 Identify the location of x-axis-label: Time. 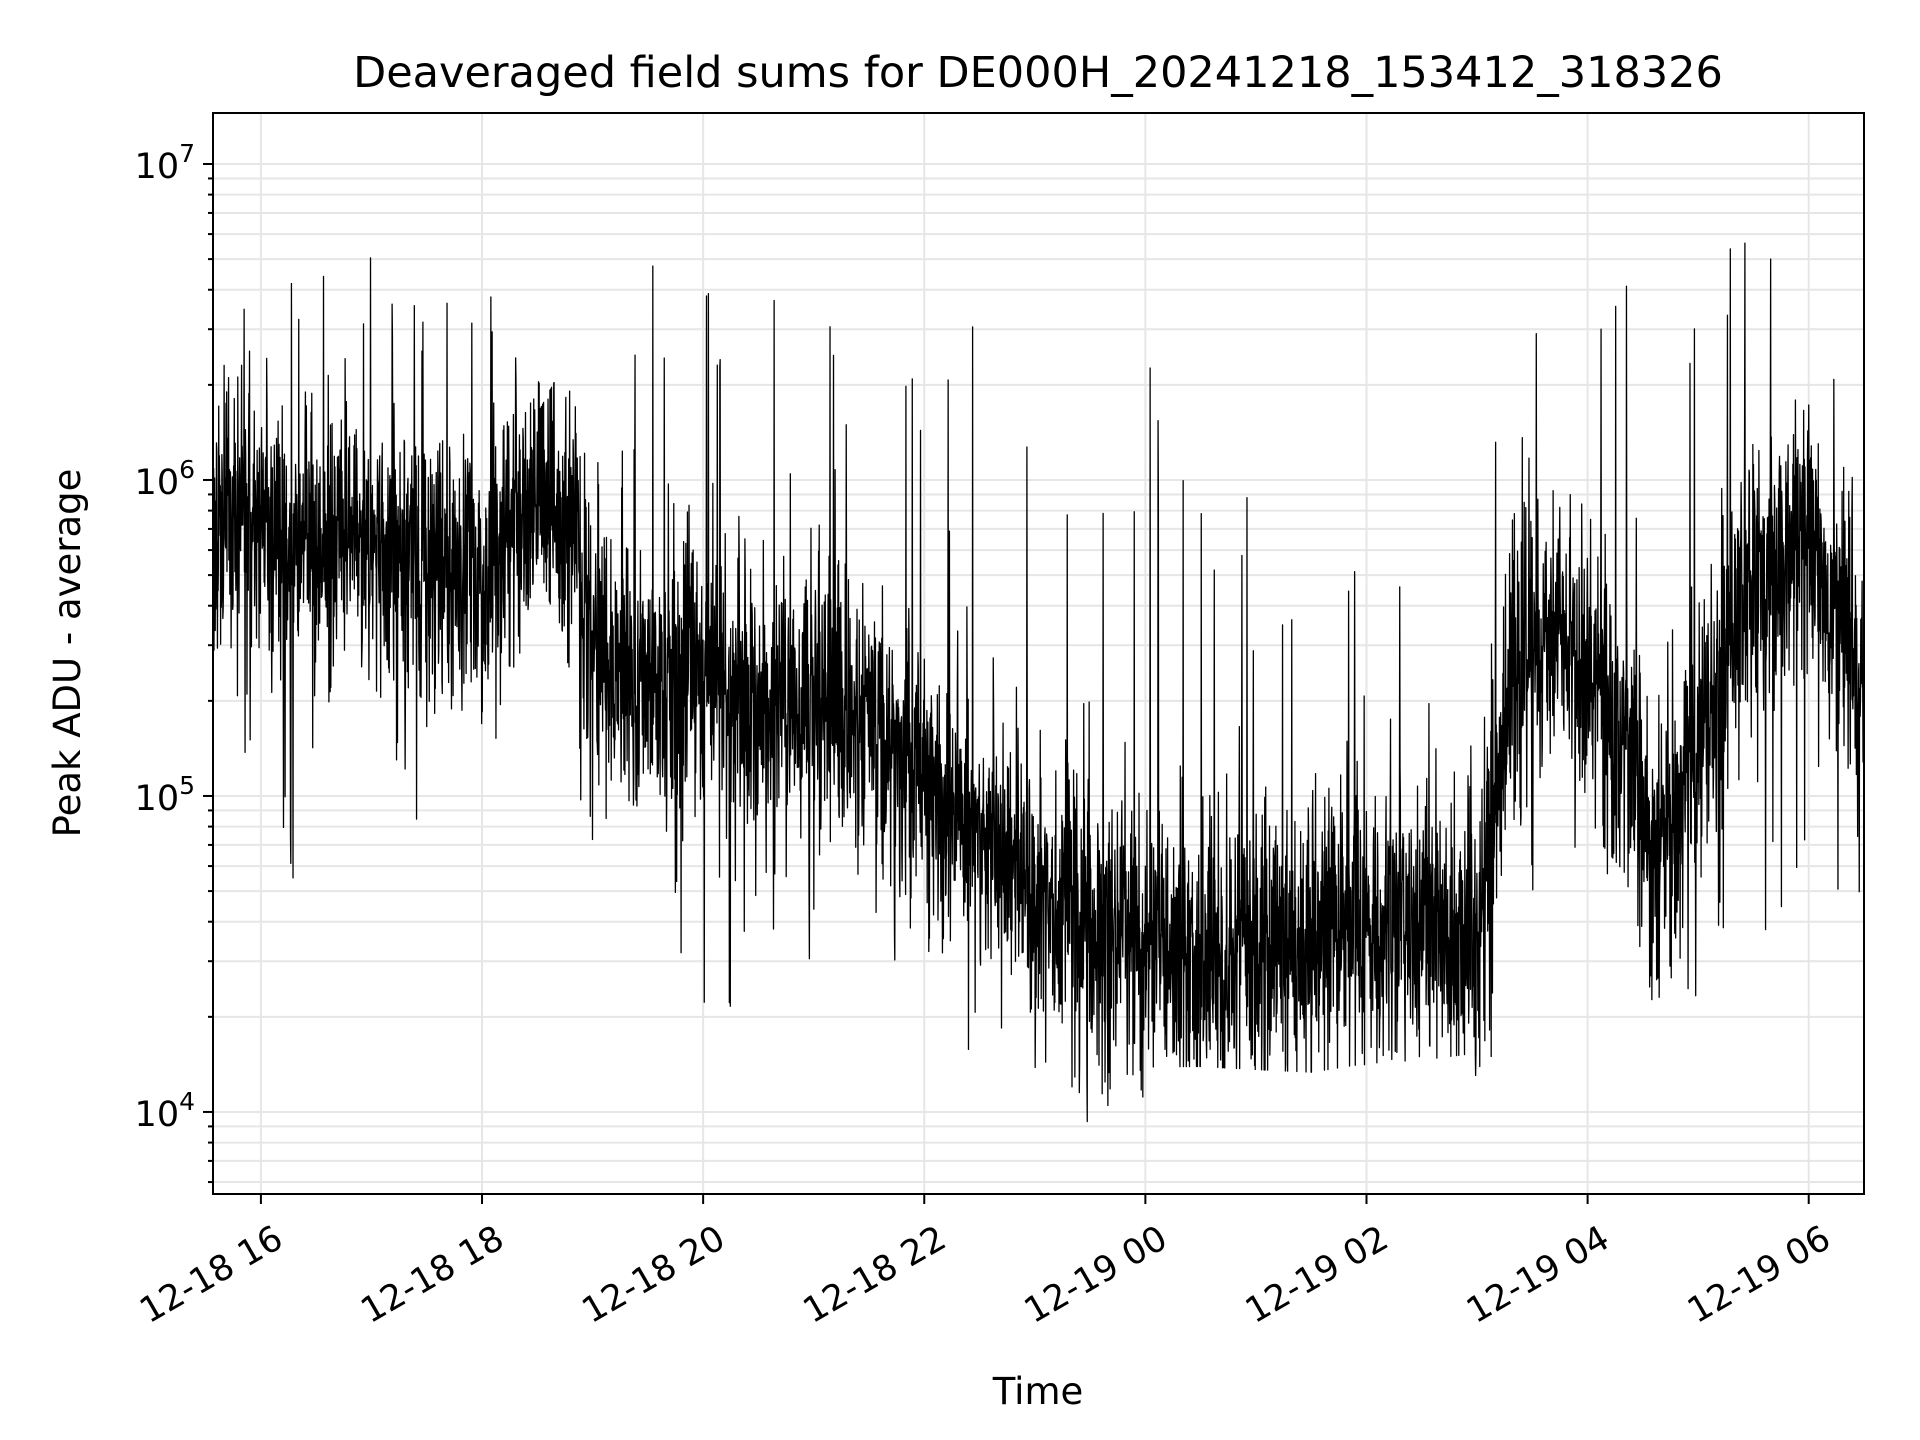
(1038, 1391).